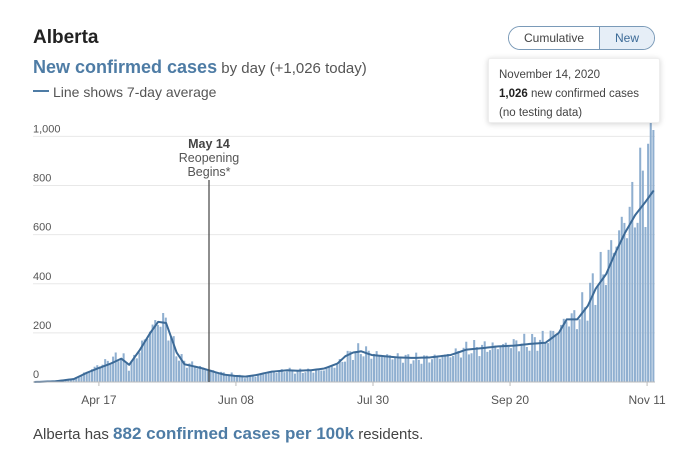  I want to click on x-tick-label: Jul 30, so click(373, 400).